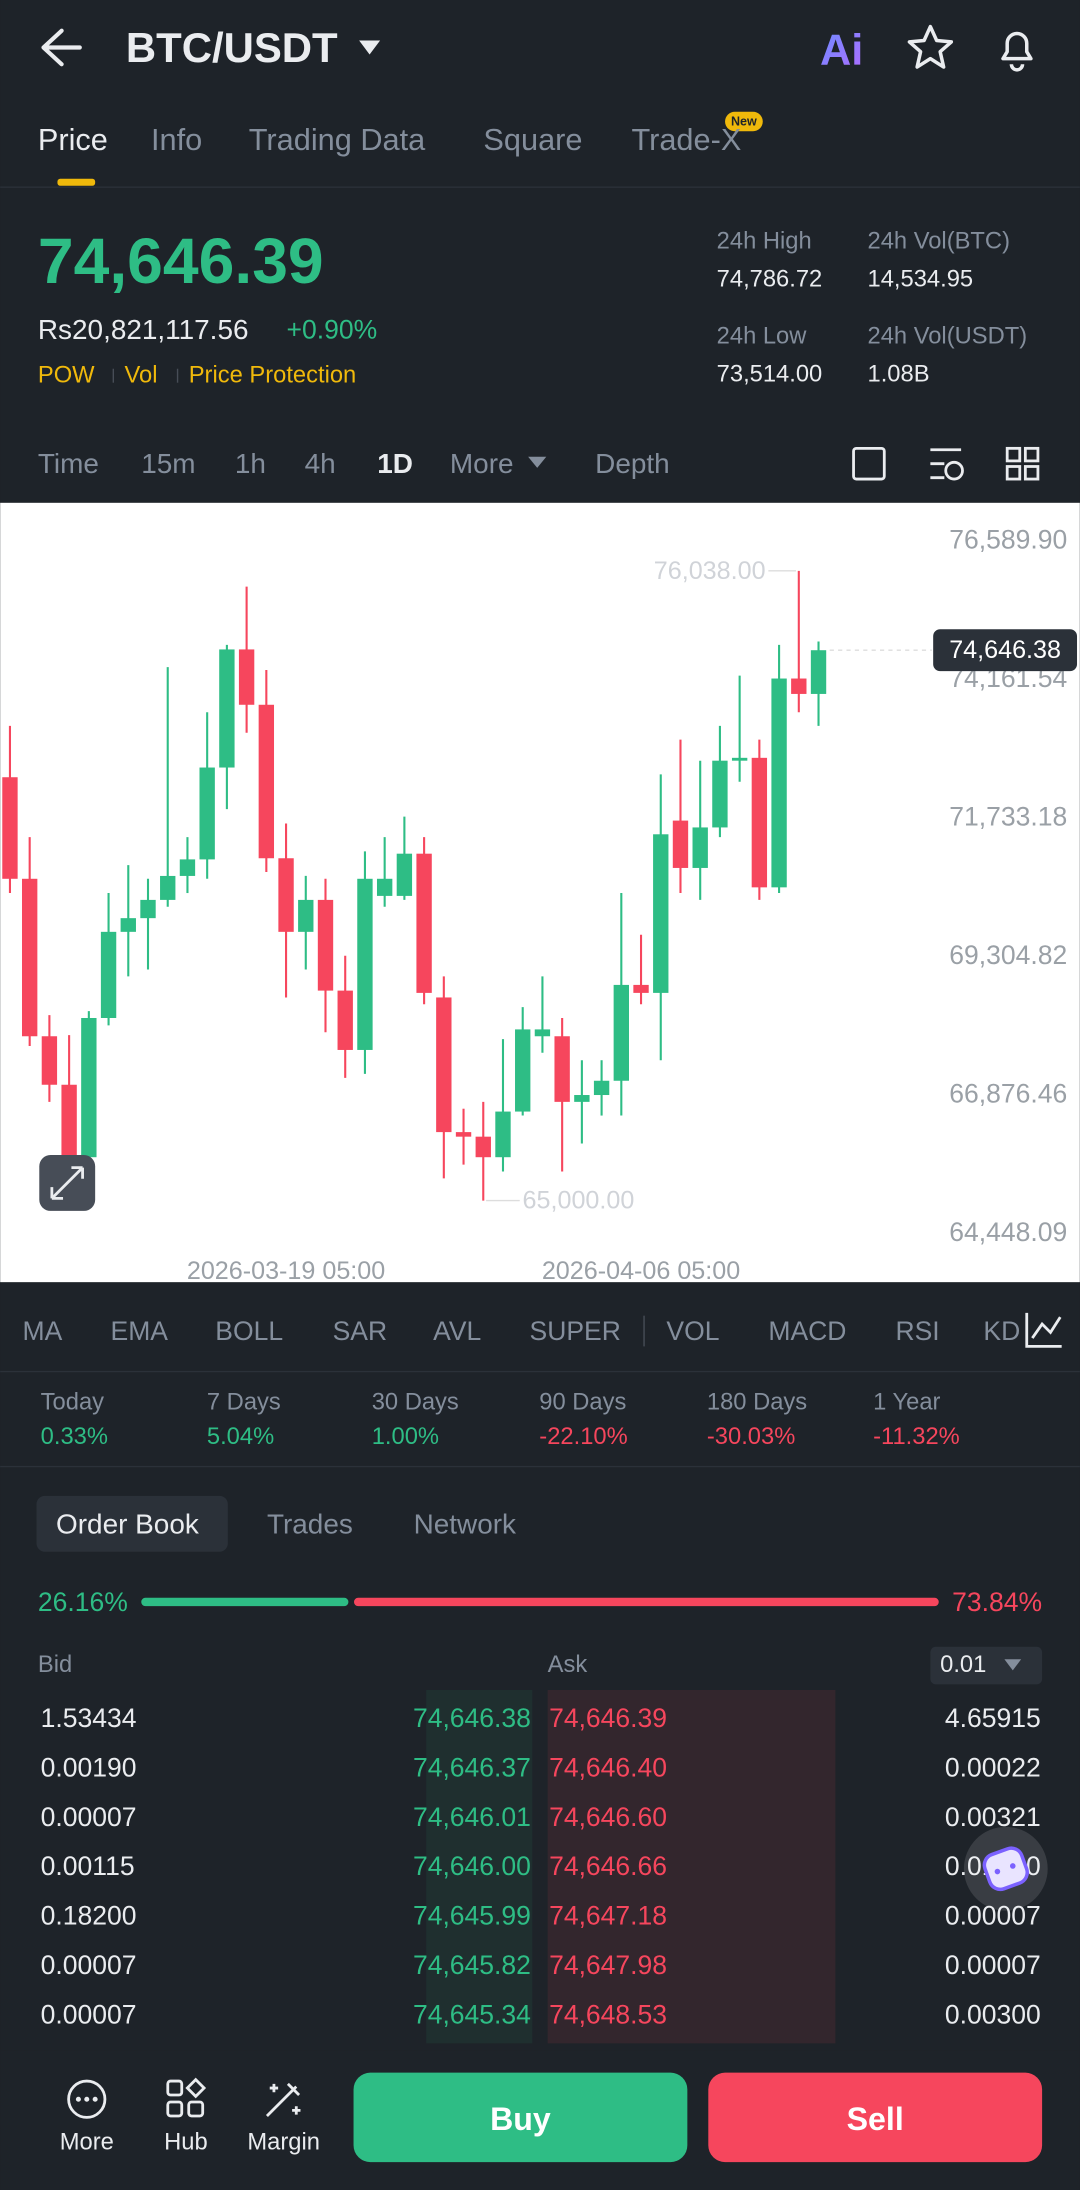  I want to click on tag: Price Protection, so click(273, 376).